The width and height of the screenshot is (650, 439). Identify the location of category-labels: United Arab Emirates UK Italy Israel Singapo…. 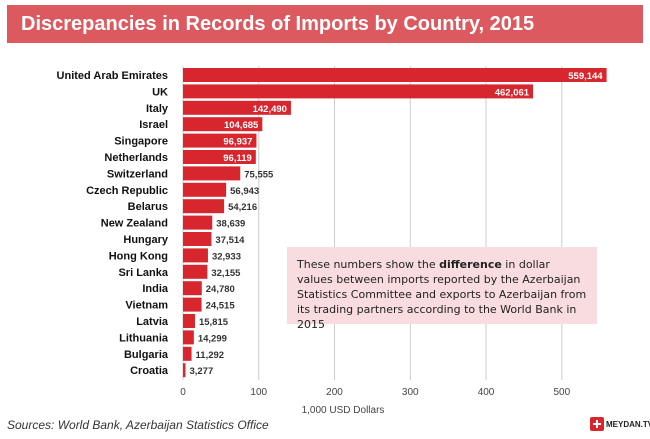
(113, 223).